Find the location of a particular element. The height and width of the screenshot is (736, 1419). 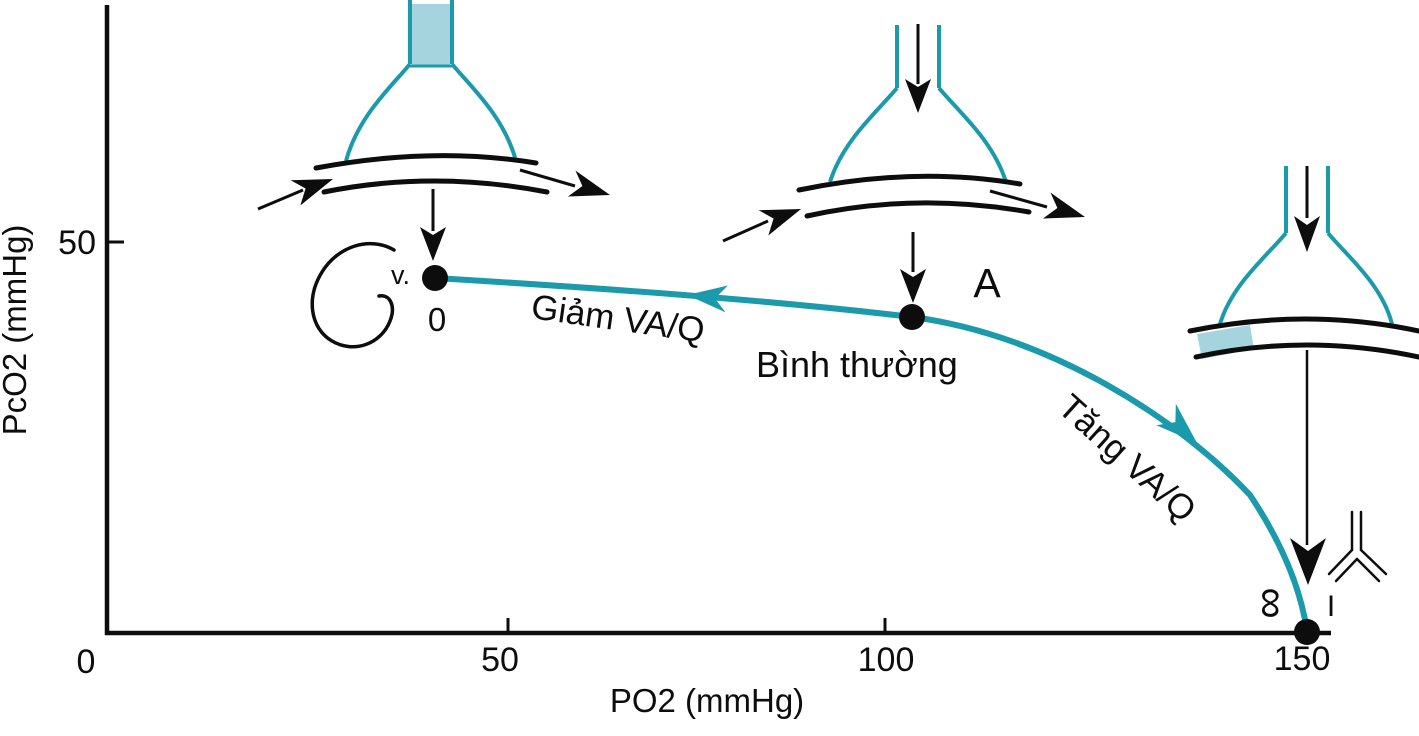

blocked-capillary-alveolus-icon is located at coordinates (1303, 375).